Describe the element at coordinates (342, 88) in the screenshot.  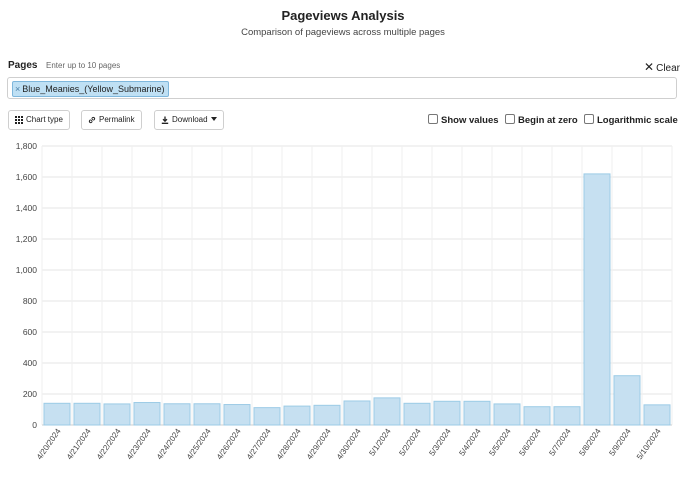
I see `pages-input: × Blue_Meanies_(Yellow_Submarine)` at that location.